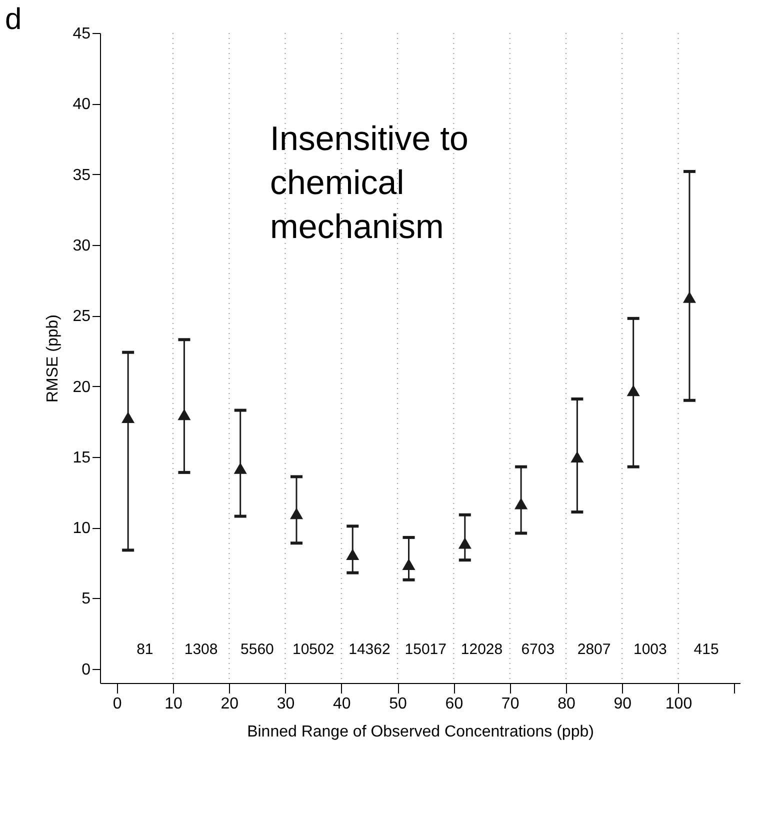  Describe the element at coordinates (81, 175) in the screenshot. I see `y-tick-label: 35` at that location.